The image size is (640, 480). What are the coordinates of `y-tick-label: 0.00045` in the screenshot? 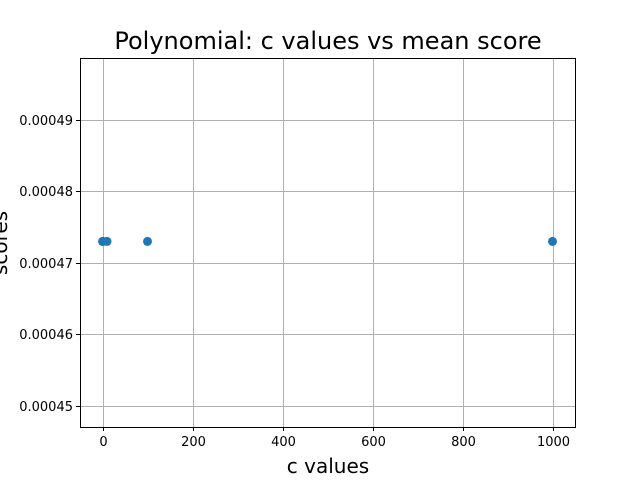 It's located at (46, 407).